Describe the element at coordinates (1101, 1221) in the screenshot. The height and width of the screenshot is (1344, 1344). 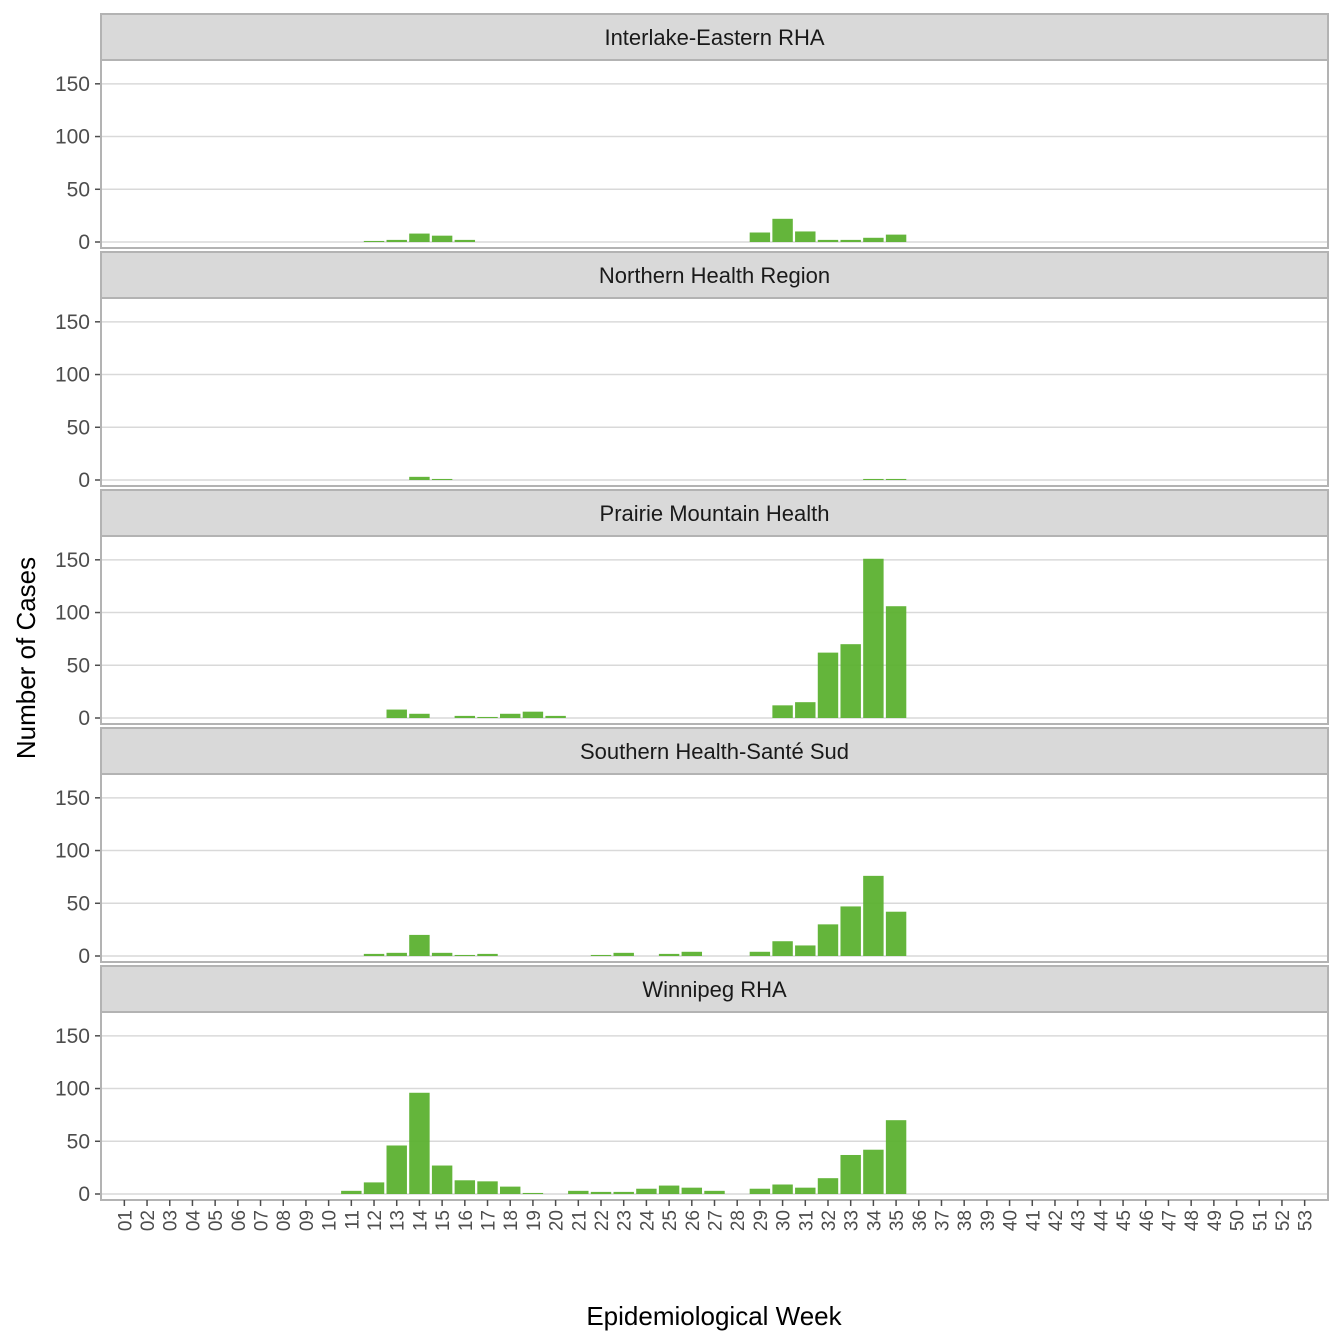
I see `x-tick-label: 44` at that location.